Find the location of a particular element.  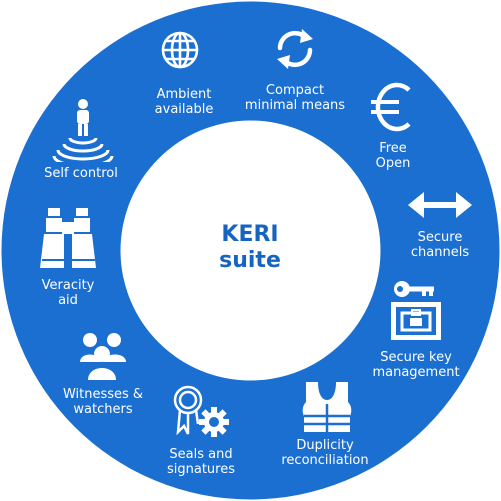

seal-gear-icon is located at coordinates (201, 411).